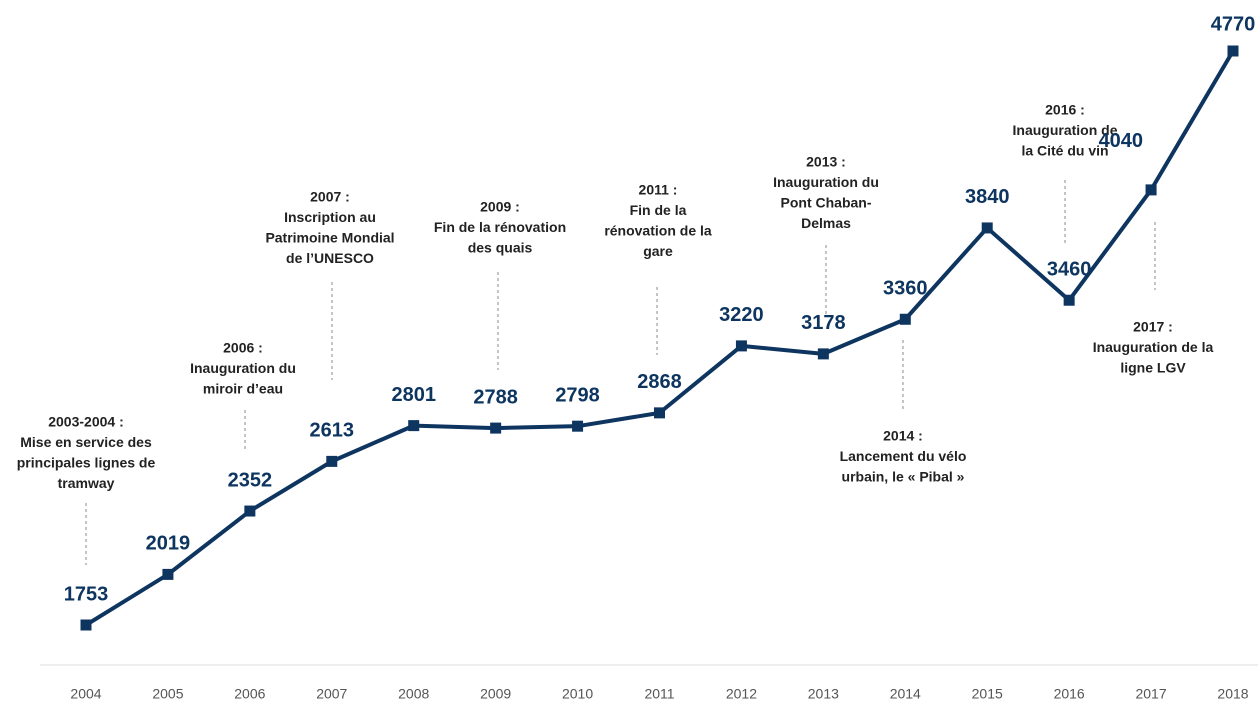 Image resolution: width=1258 pixels, height=702 pixels. I want to click on annotation-text: 2016 :, so click(1065, 110).